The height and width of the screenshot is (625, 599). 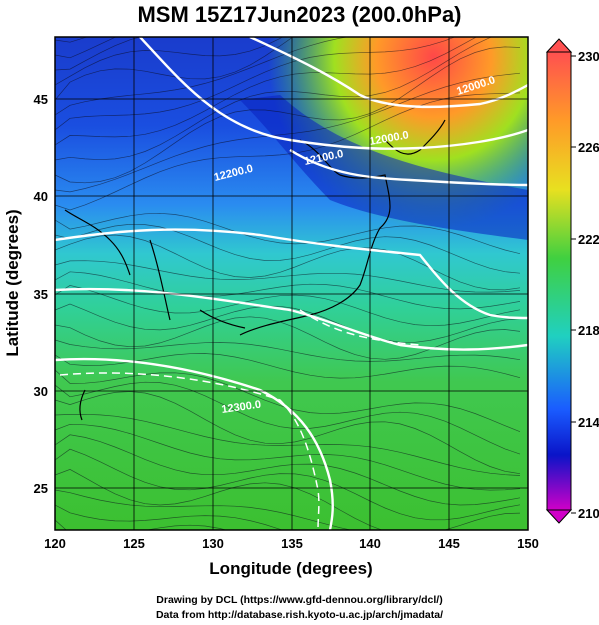 I want to click on y-axis-title: Latitude (degrees), so click(x=12, y=282).